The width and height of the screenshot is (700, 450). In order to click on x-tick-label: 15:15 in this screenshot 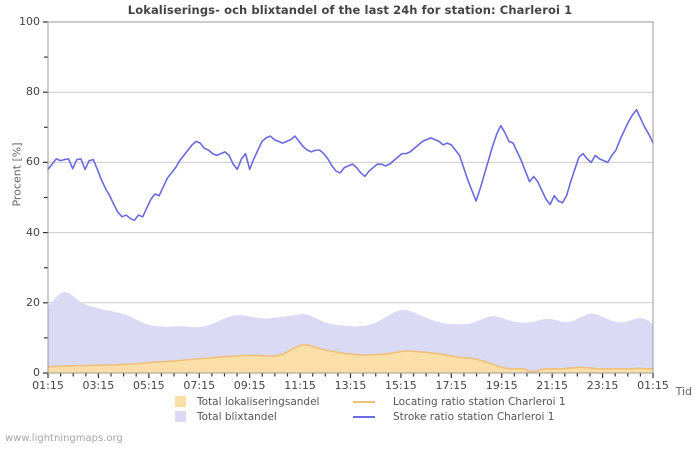, I will do `click(401, 385)`.